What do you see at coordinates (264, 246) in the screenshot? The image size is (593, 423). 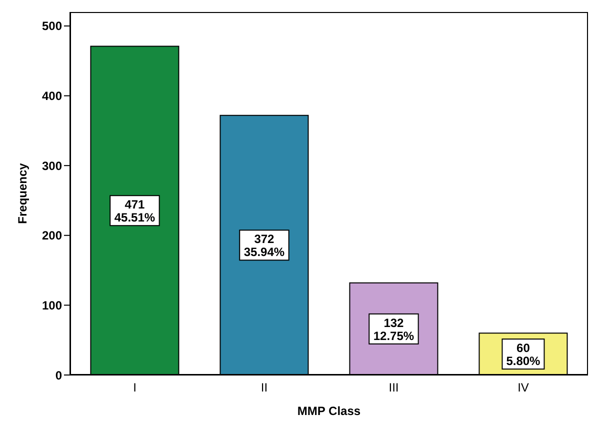 I see `data-label: 372 35.94%` at bounding box center [264, 246].